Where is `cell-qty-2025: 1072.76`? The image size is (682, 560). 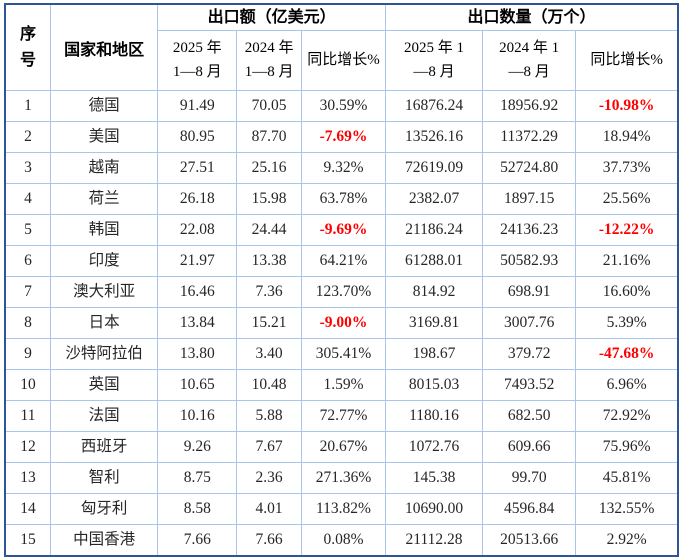
cell-qty-2025: 1072.76 is located at coordinates (434, 447).